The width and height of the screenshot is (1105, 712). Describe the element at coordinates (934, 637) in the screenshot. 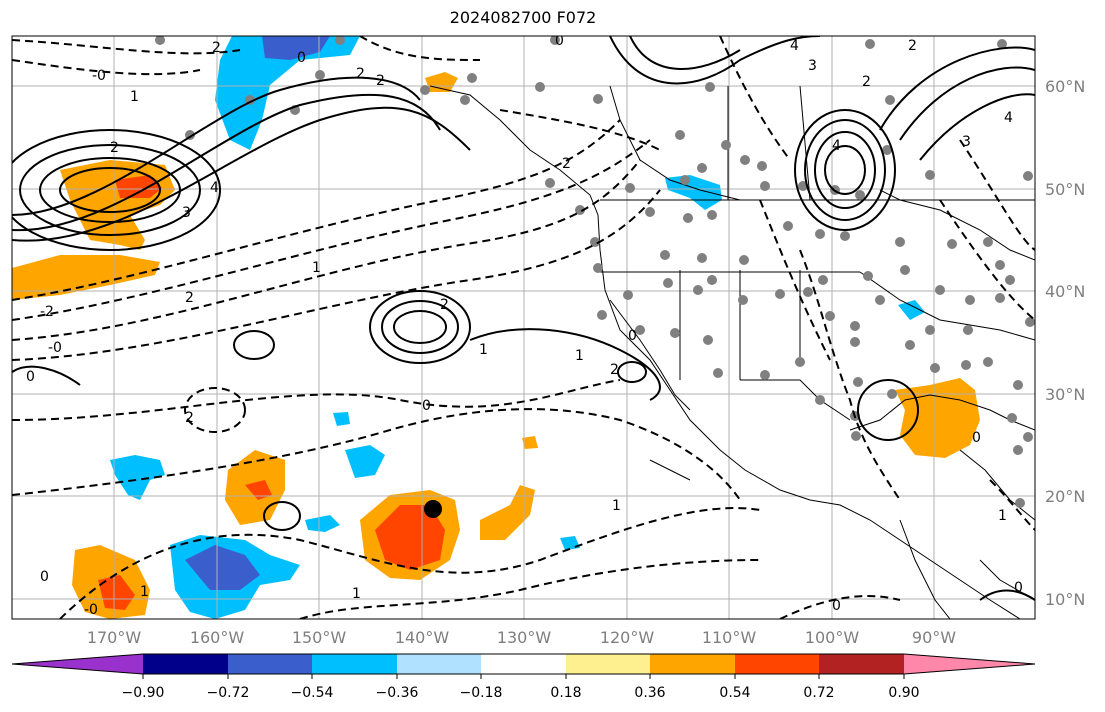

I see `svg-text: 90°W` at that location.